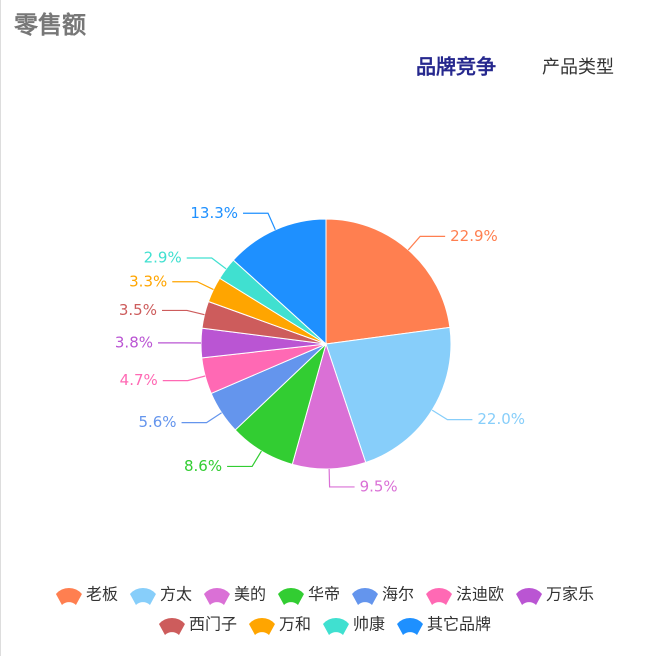 The width and height of the screenshot is (650, 656). Describe the element at coordinates (49, 25) in the screenshot. I see `page-title: 零售额` at that location.